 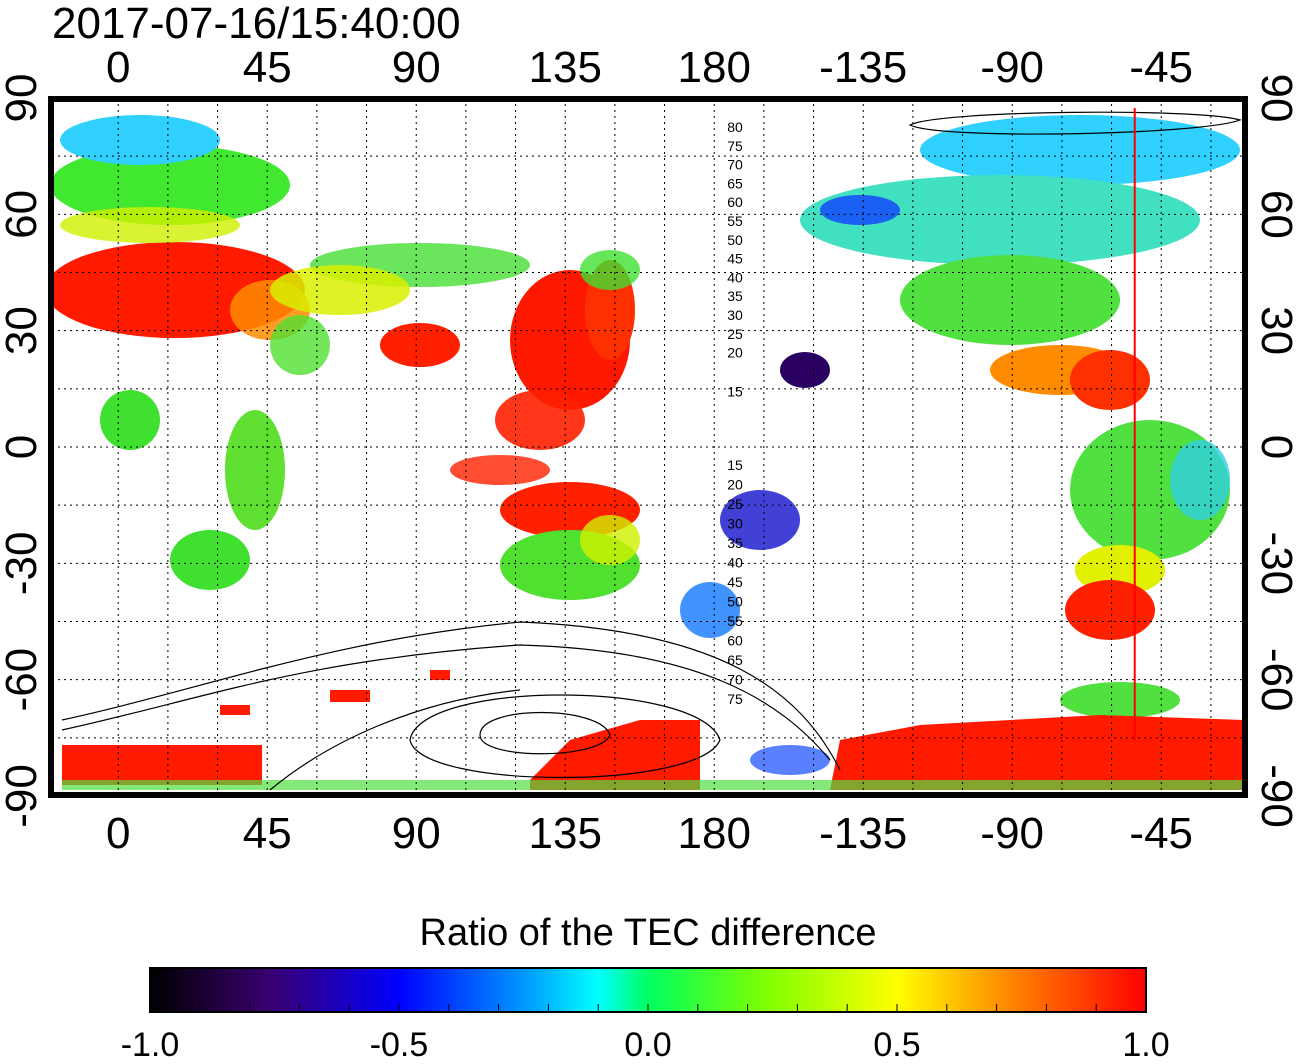 I want to click on y-left-tick-label: -30, so click(x=23, y=564).